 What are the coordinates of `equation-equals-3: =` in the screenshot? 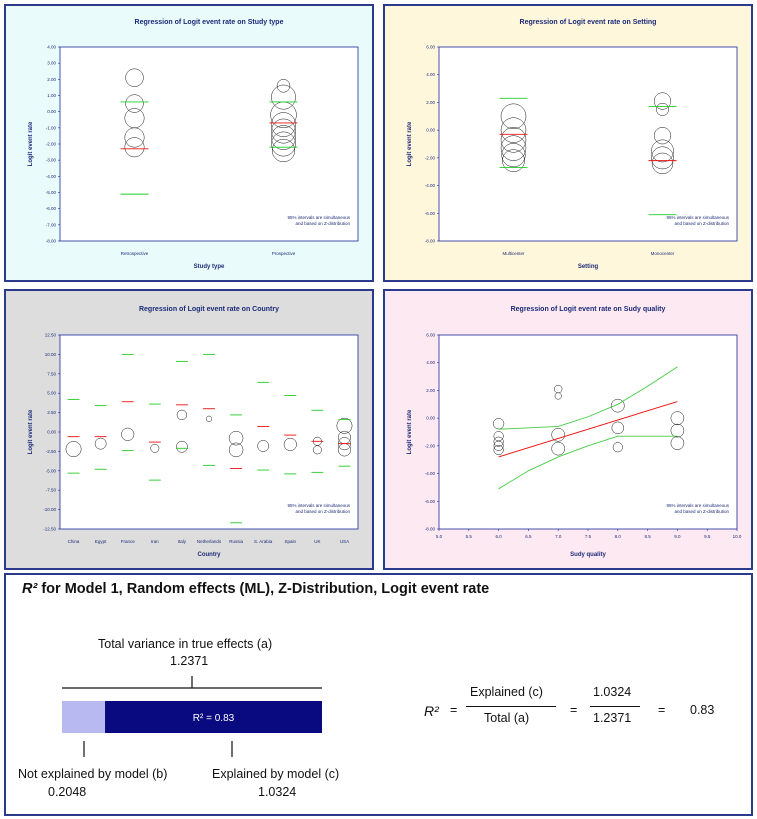 It's located at (662, 710).